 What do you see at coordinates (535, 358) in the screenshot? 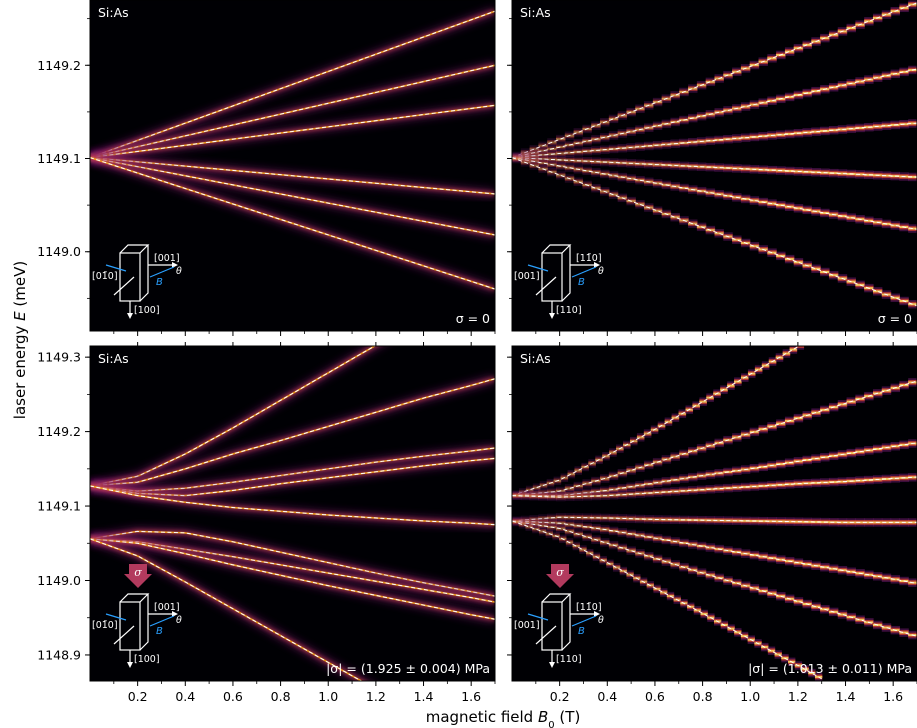
I see `panel-label: Si:As` at bounding box center [535, 358].